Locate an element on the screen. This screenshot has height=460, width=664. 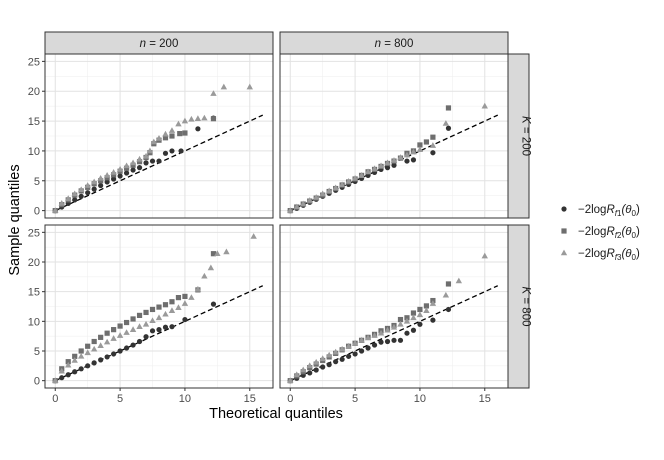
legend-marker-square is located at coordinates (564, 231).